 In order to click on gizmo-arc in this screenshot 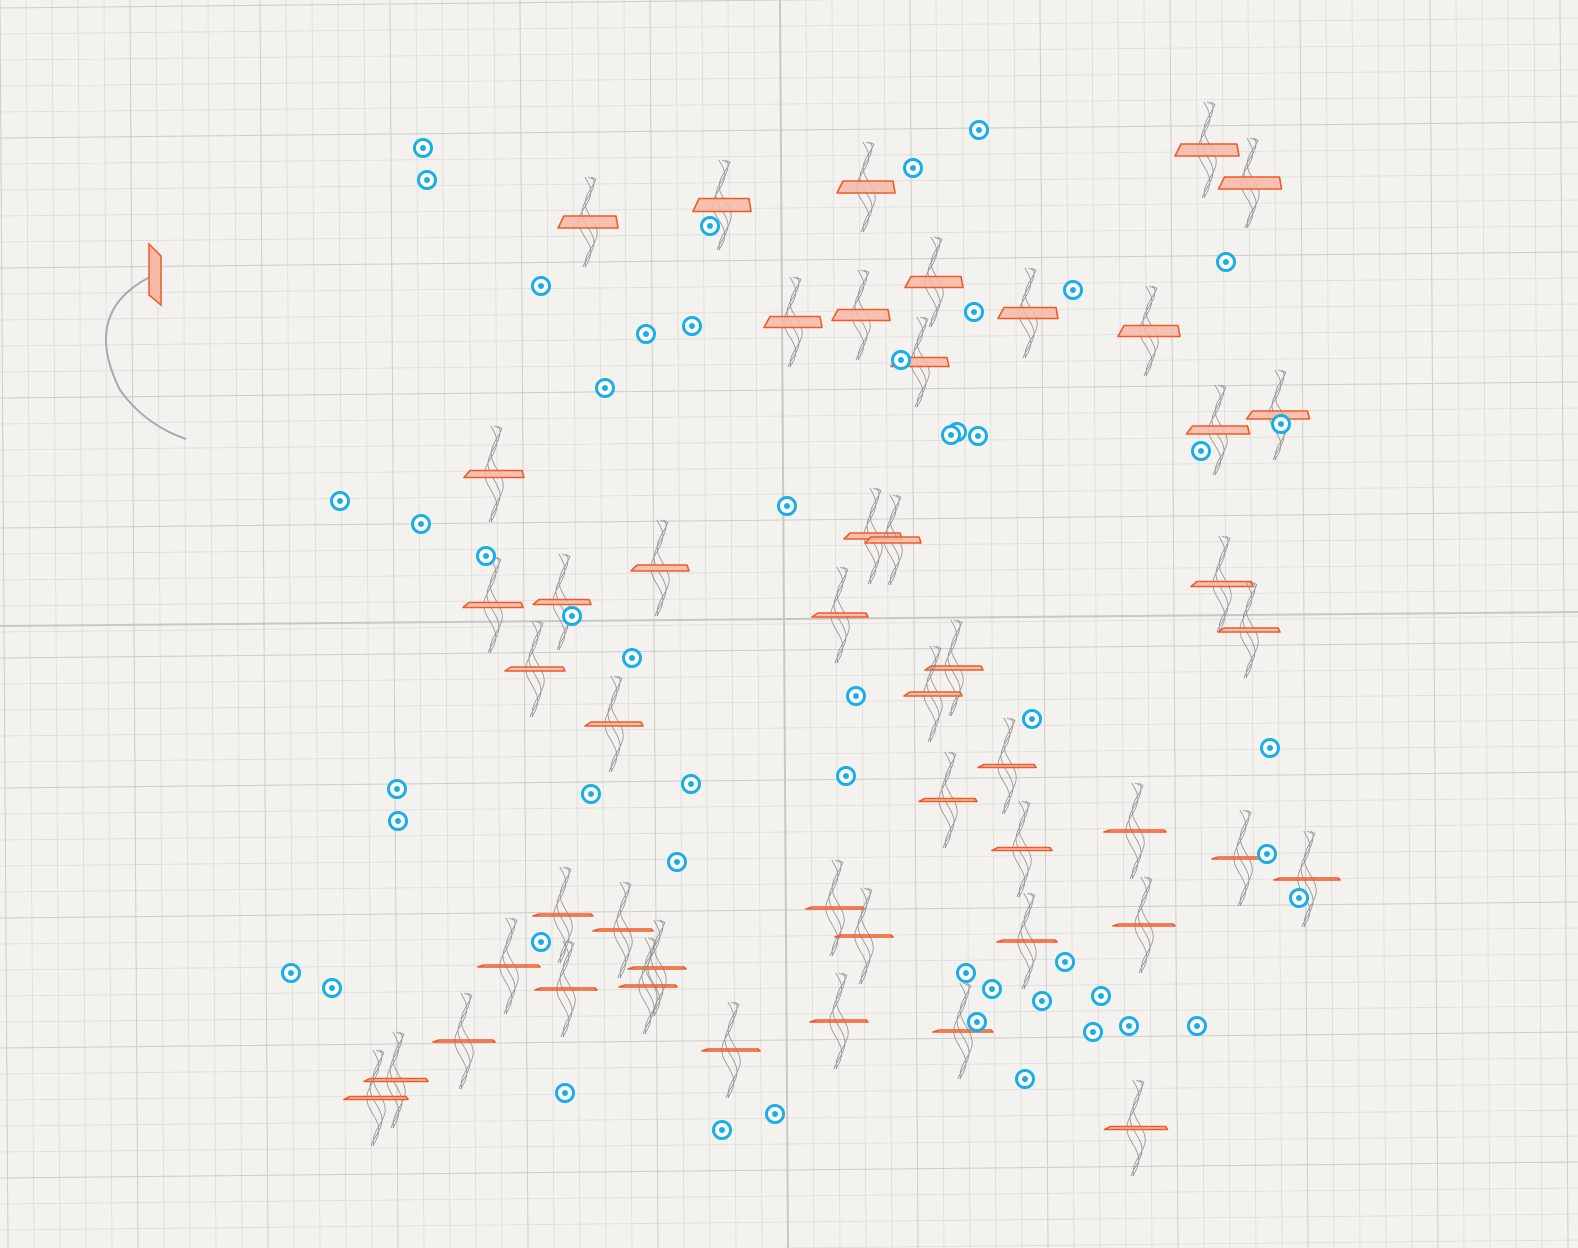, I will do `click(146, 357)`.